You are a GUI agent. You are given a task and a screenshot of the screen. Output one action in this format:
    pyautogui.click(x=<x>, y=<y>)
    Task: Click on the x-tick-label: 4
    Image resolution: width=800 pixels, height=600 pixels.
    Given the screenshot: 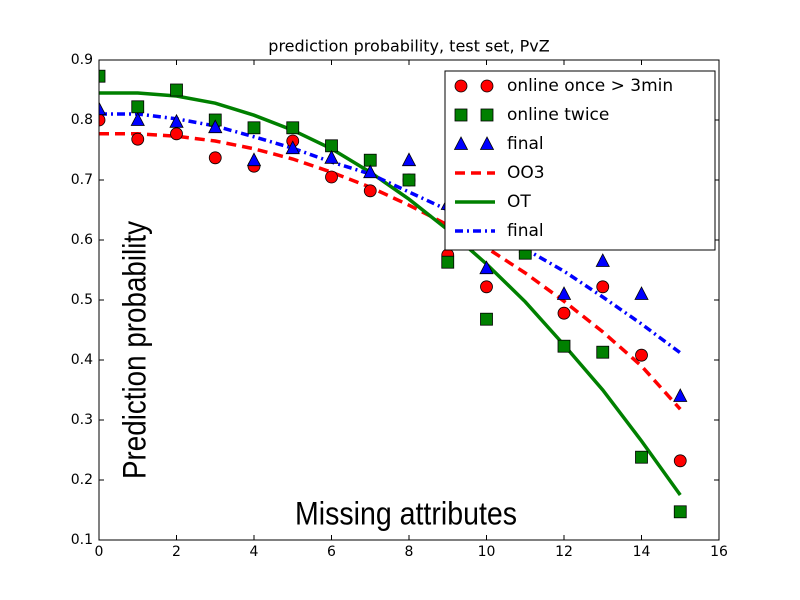 What is the action you would take?
    pyautogui.click(x=254, y=552)
    